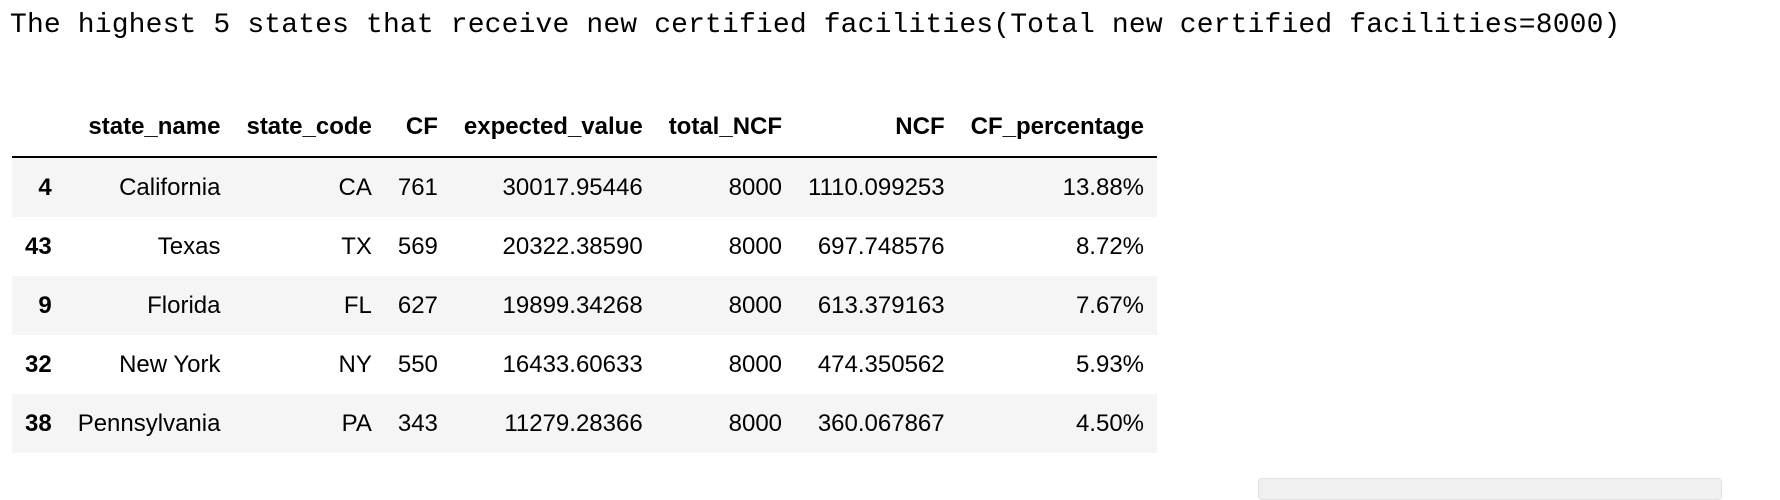  Describe the element at coordinates (1490, 489) in the screenshot. I see `output-scroll-area` at that location.